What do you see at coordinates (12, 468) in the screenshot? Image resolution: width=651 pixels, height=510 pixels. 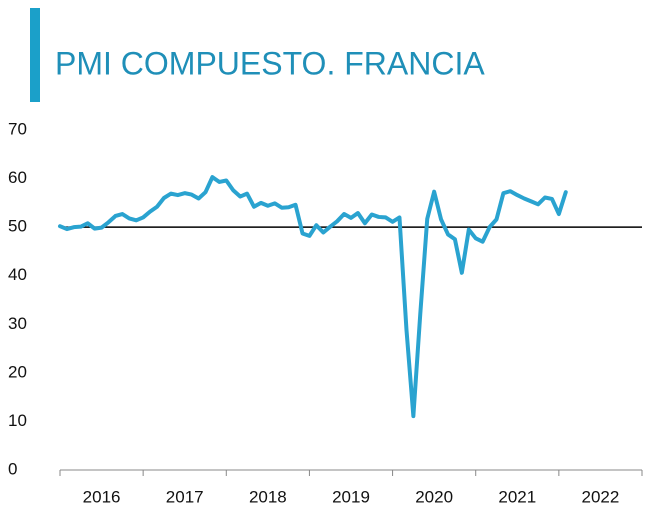 I see `y-tick-label: 0` at bounding box center [12, 468].